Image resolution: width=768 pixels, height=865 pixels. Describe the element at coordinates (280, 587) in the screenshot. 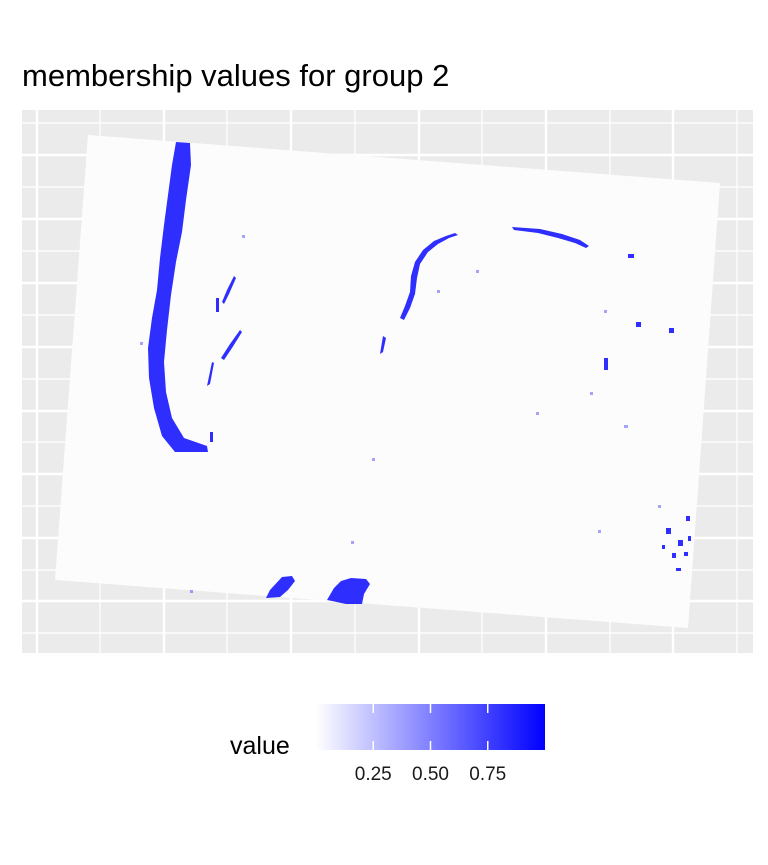

I see `bottom-left-blob` at that location.